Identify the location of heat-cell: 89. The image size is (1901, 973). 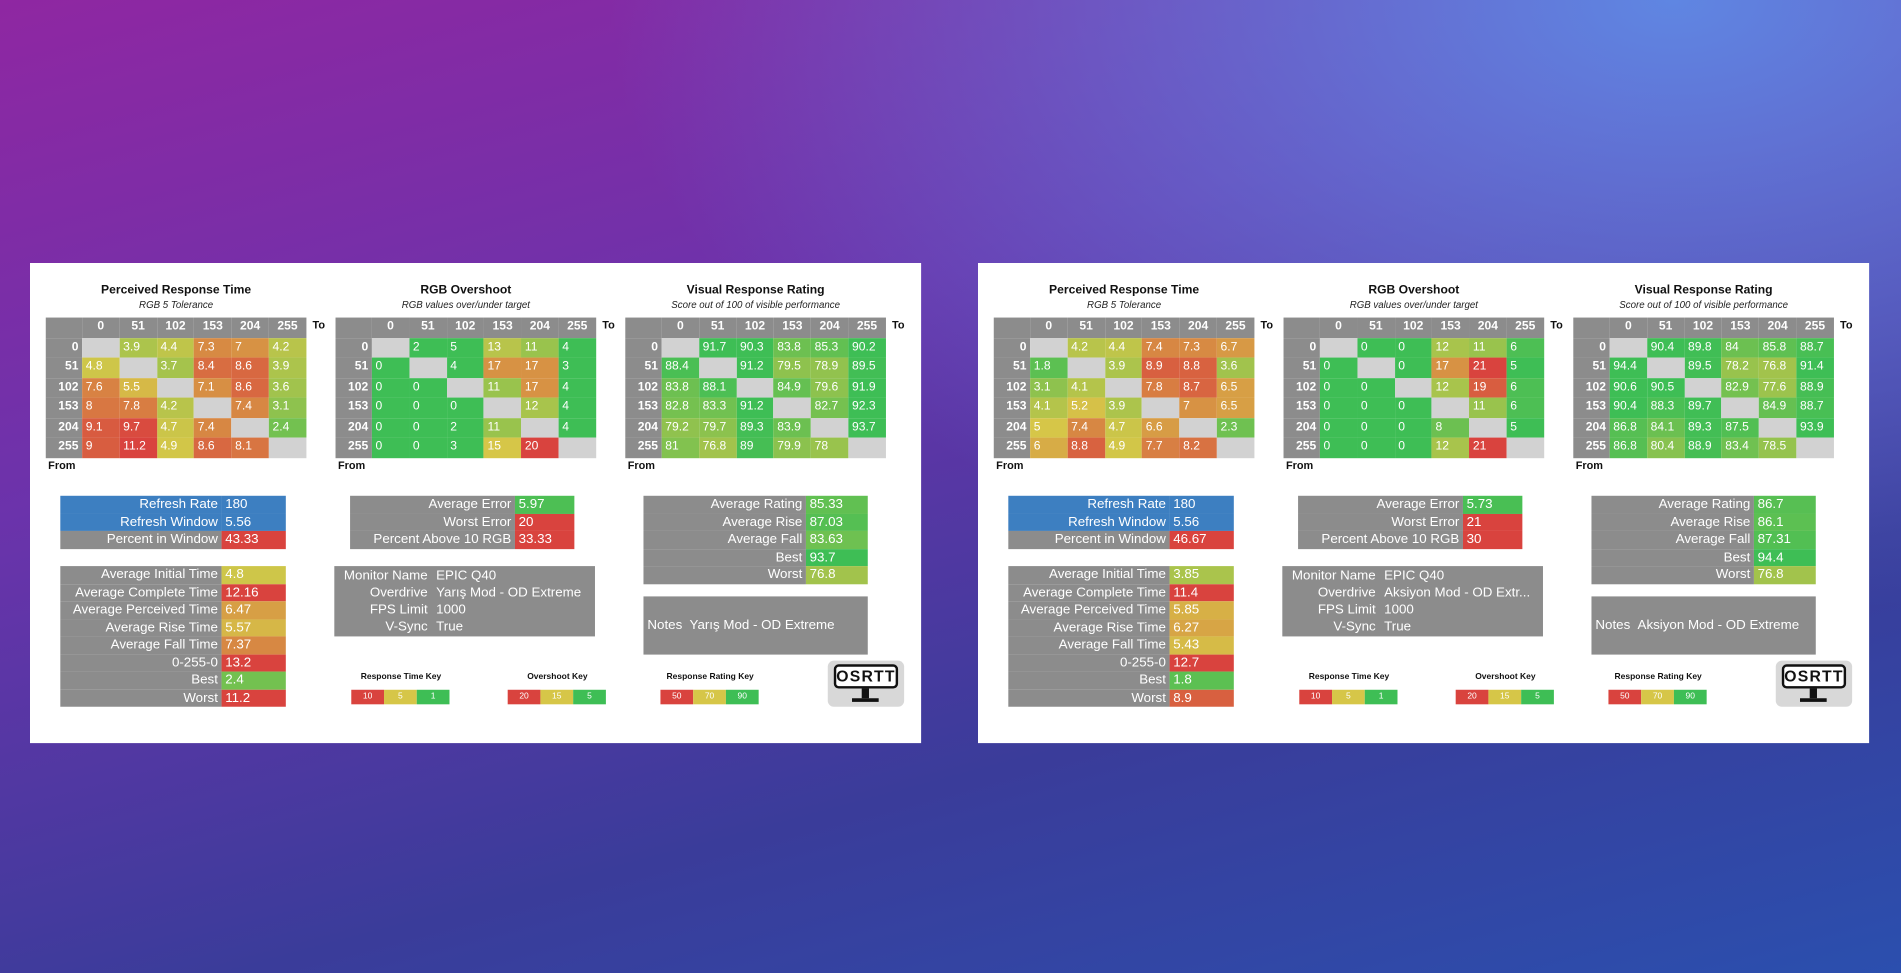
(755, 447).